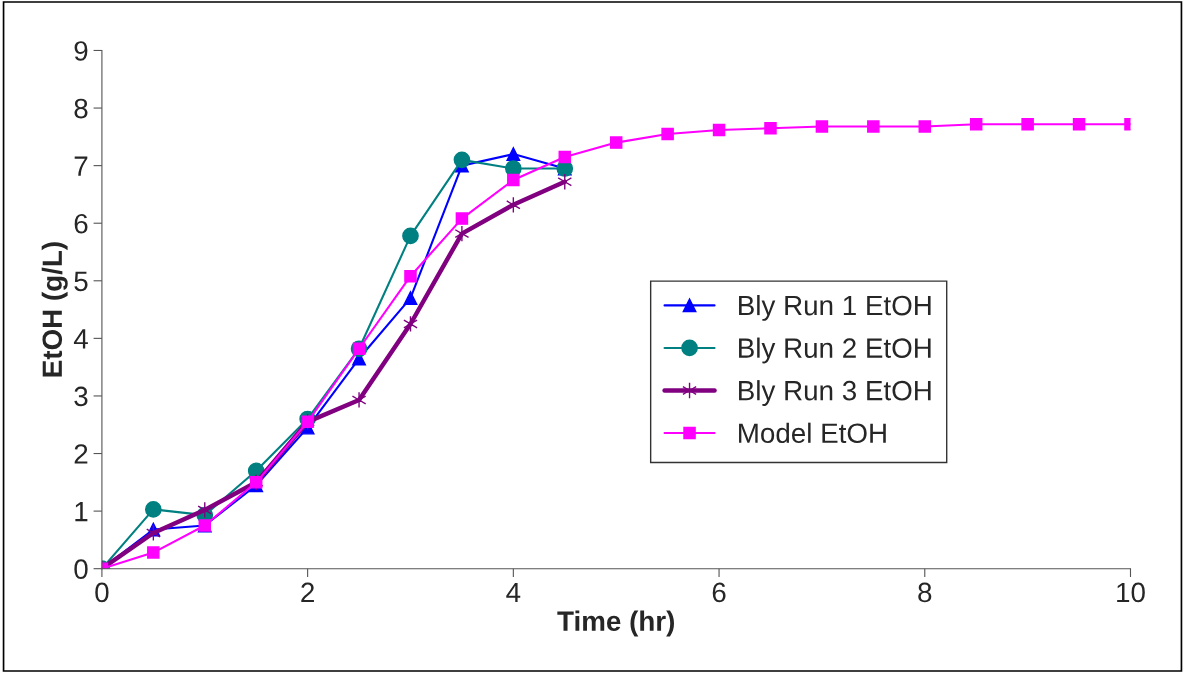 The height and width of the screenshot is (673, 1185). What do you see at coordinates (54, 309) in the screenshot?
I see `y-axis-title: EtOH (g/L)` at bounding box center [54, 309].